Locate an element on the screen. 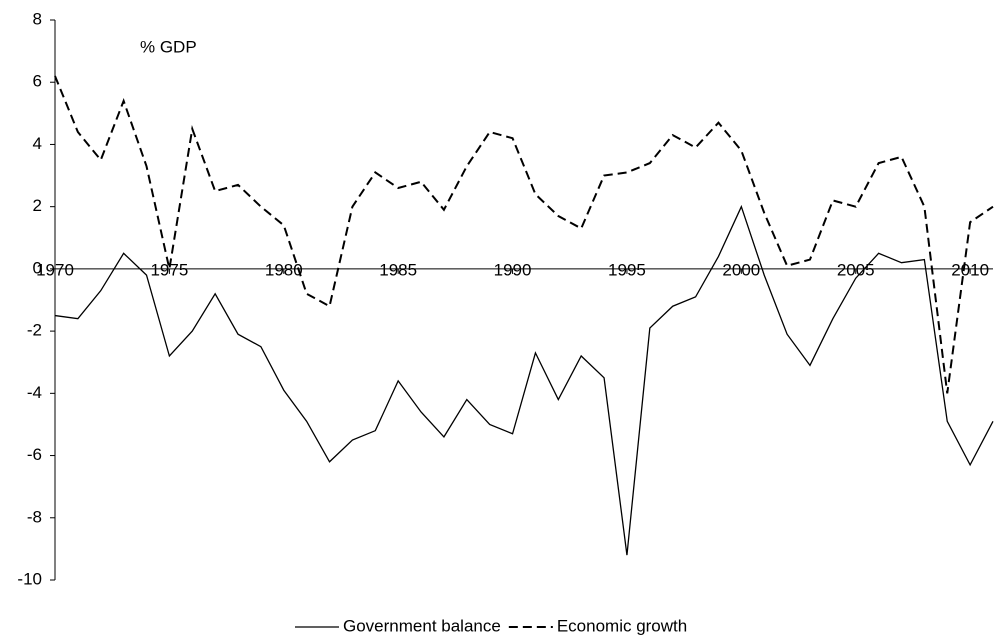  x-tick-label: 1990 is located at coordinates (513, 269).